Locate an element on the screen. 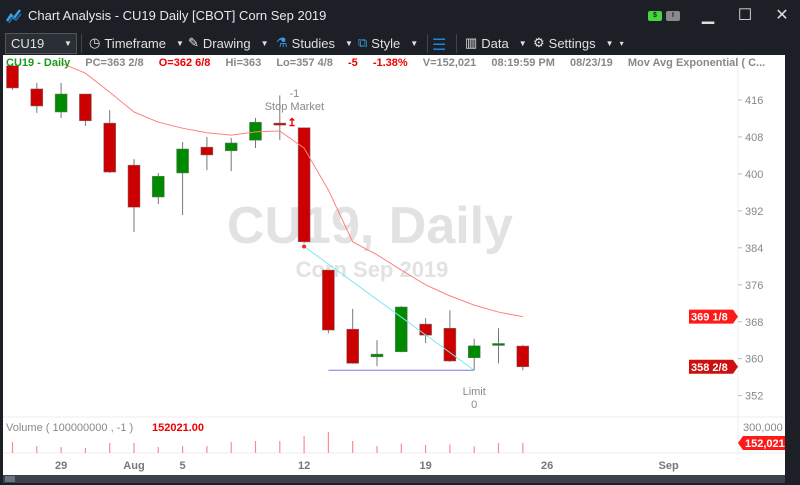  price-tick-label: 360 is located at coordinates (754, 360).